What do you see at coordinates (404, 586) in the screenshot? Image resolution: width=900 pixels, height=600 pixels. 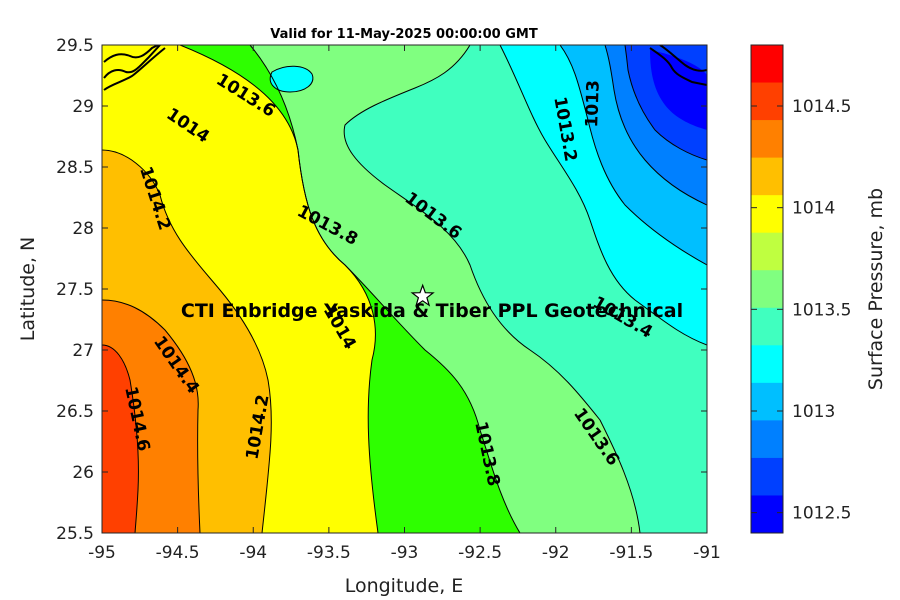 I see `x-axis-label: Longitude, E` at bounding box center [404, 586].